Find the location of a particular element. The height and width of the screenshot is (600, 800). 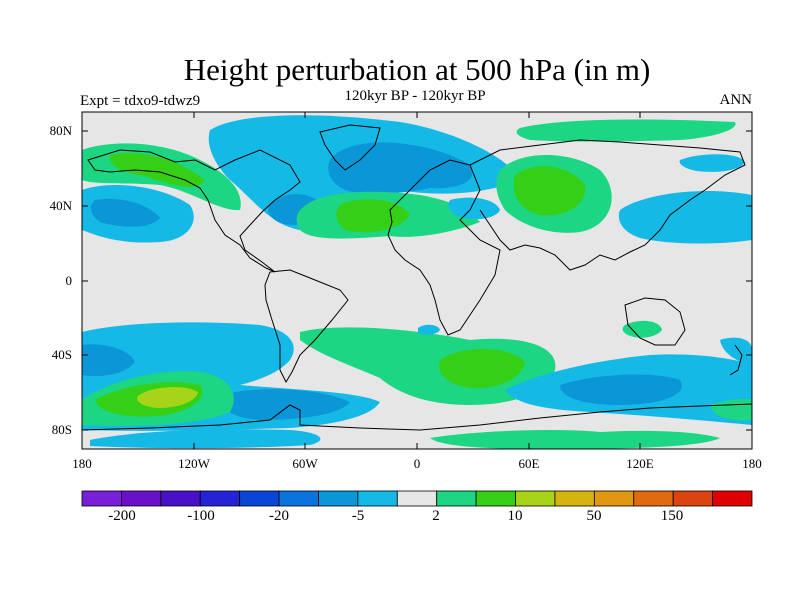

lat-tick-label: 0 is located at coordinates (69, 280).